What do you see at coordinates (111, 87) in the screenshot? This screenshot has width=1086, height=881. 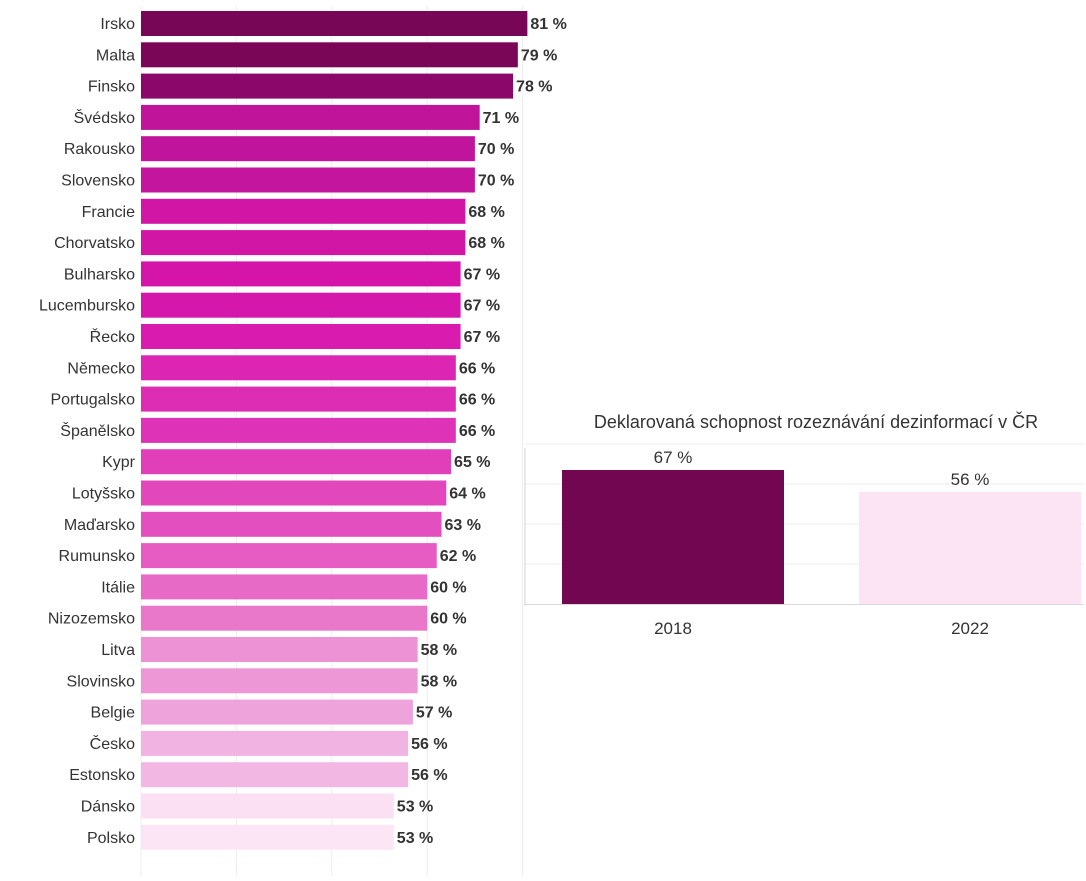 I see `category-label: Finsko` at bounding box center [111, 87].